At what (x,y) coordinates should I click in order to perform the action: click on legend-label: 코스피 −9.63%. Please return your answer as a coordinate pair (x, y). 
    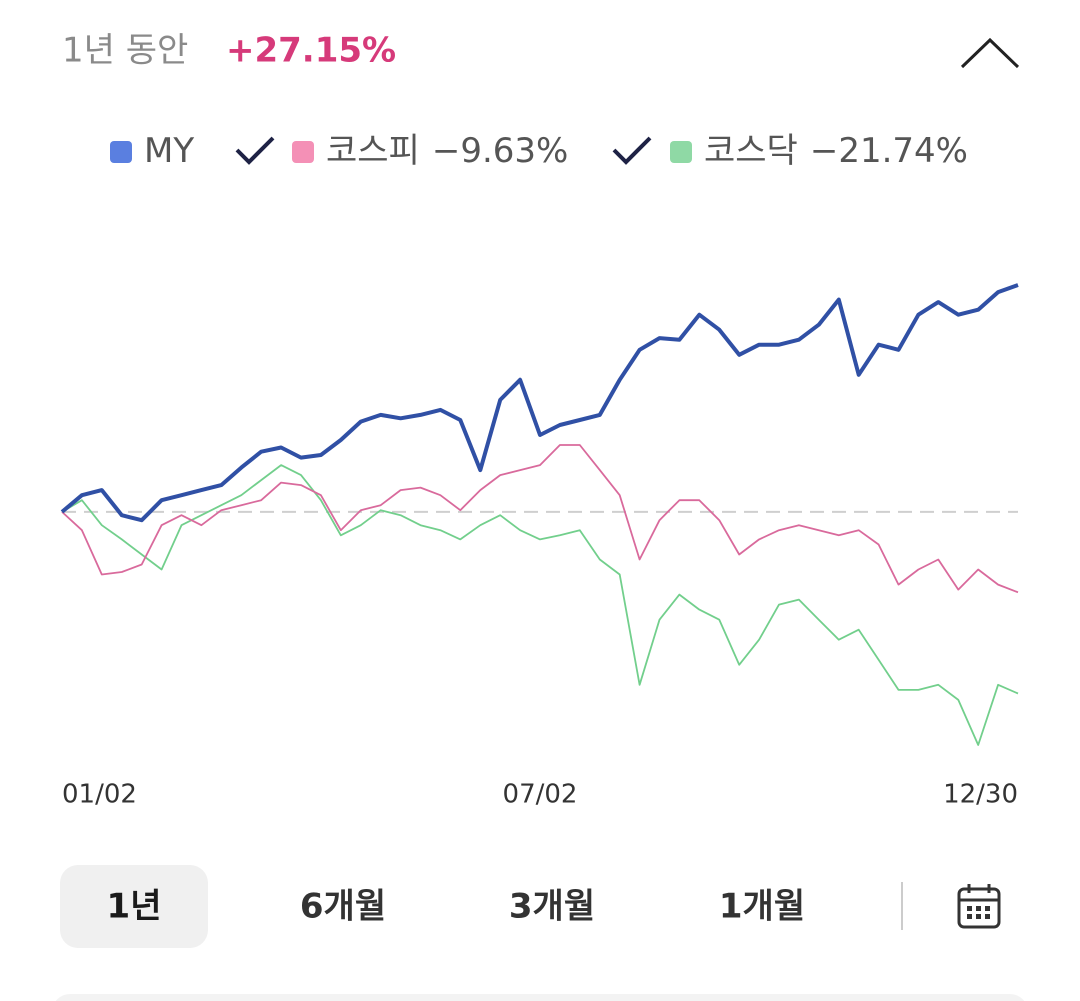
    Looking at the image, I should click on (447, 151).